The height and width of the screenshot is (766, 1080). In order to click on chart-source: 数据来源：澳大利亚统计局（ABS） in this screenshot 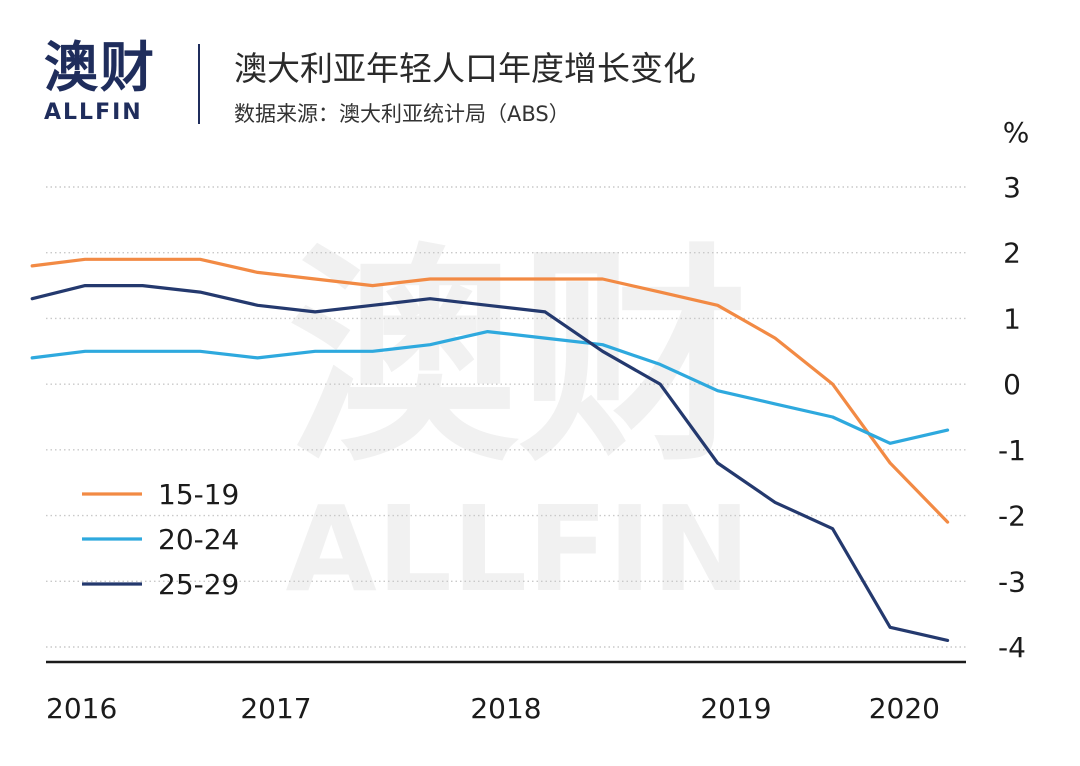, I will do `click(402, 114)`.